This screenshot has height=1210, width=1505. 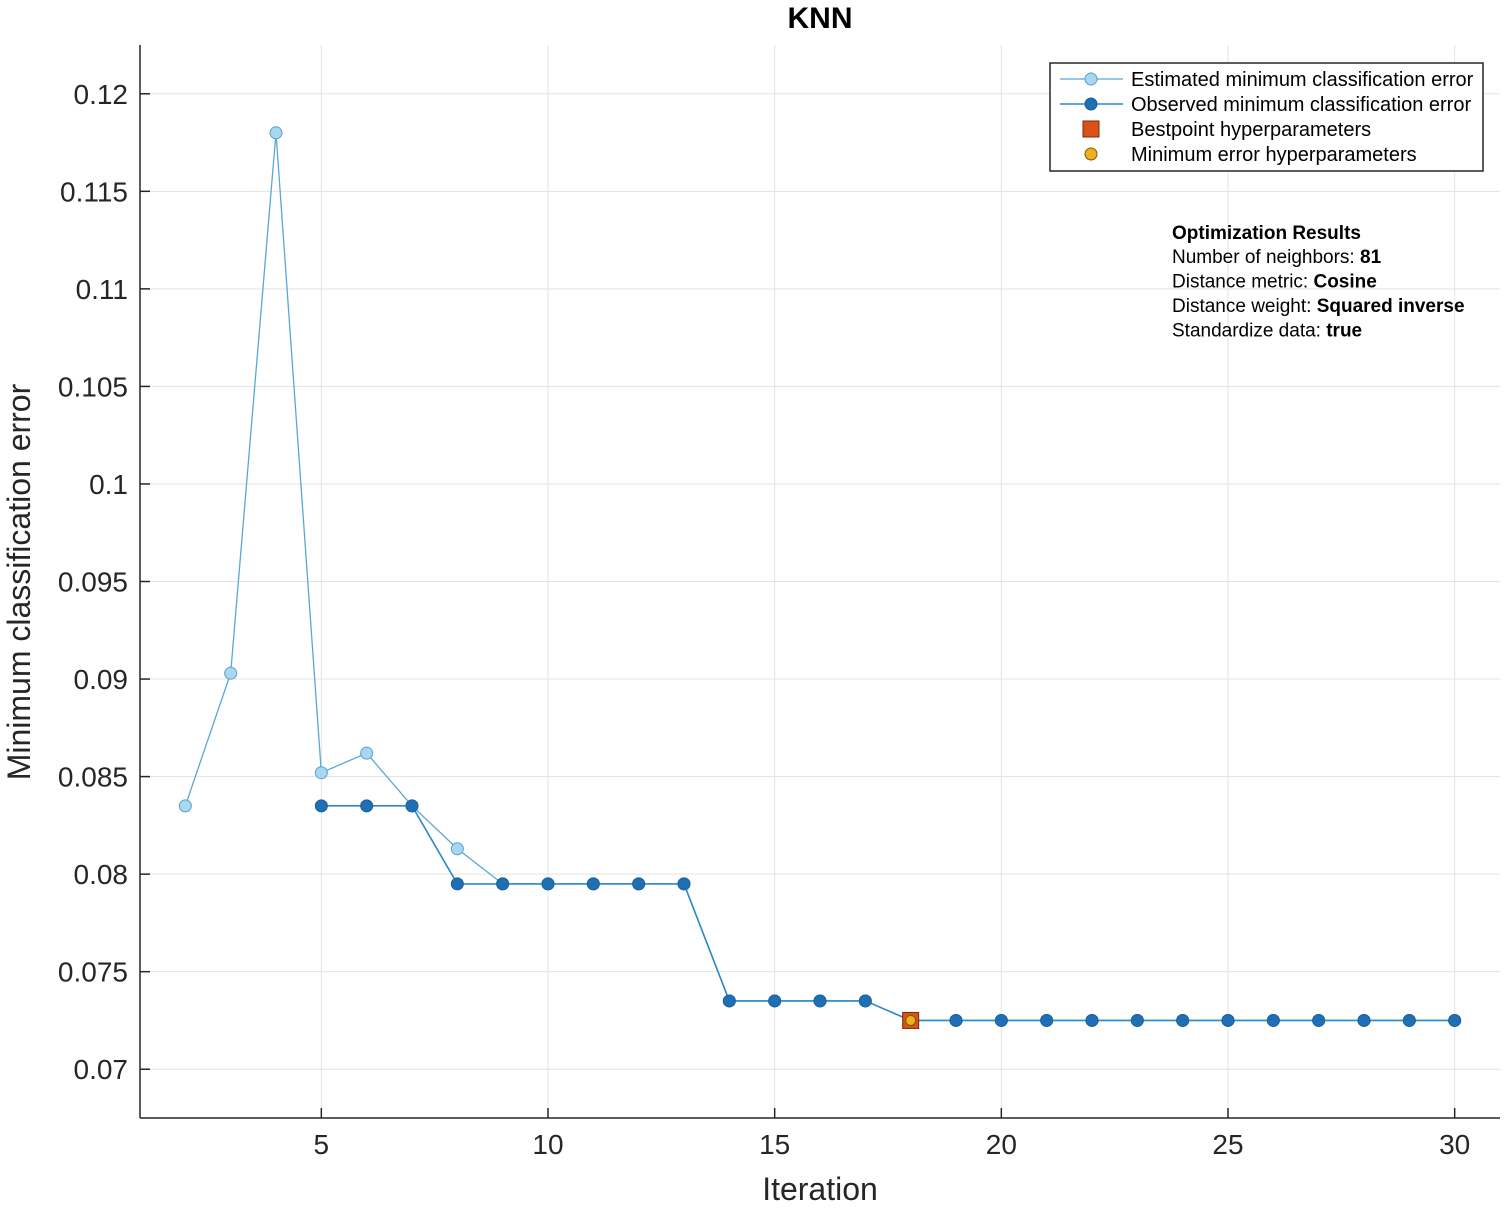 What do you see at coordinates (1454, 1144) in the screenshot?
I see `x-tick-label: 30` at bounding box center [1454, 1144].